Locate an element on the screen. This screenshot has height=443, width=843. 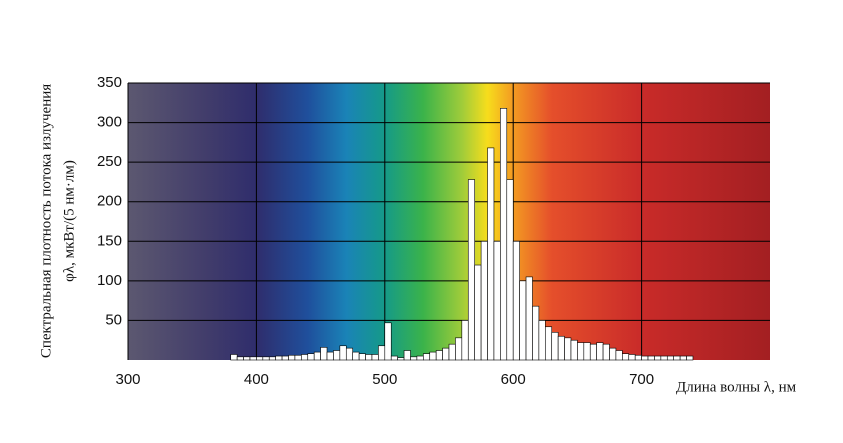
y-tick-label: 100 is located at coordinates (109, 280).